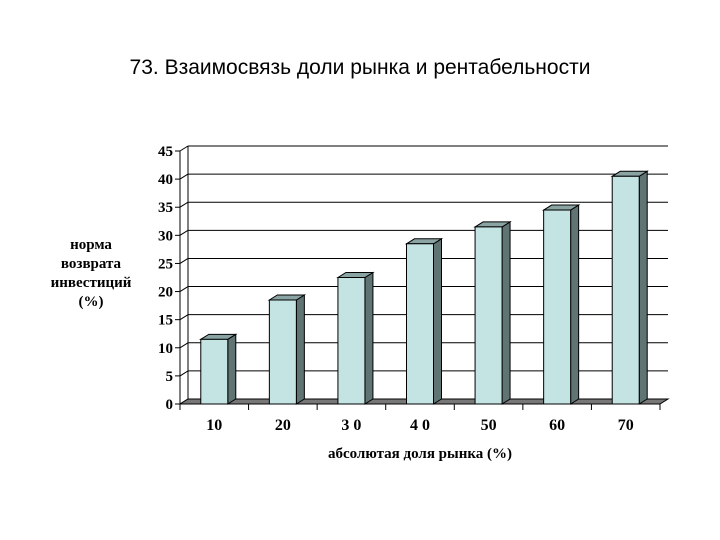 The width and height of the screenshot is (720, 540). I want to click on x-axis-title: абсолютая доля рынка (%), so click(420, 454).